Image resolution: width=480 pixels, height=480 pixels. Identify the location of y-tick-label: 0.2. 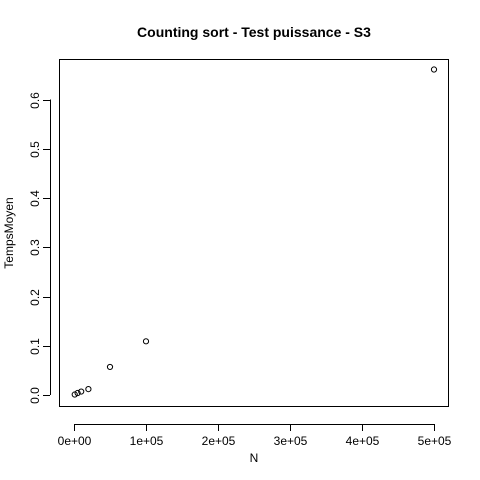
(35, 297).